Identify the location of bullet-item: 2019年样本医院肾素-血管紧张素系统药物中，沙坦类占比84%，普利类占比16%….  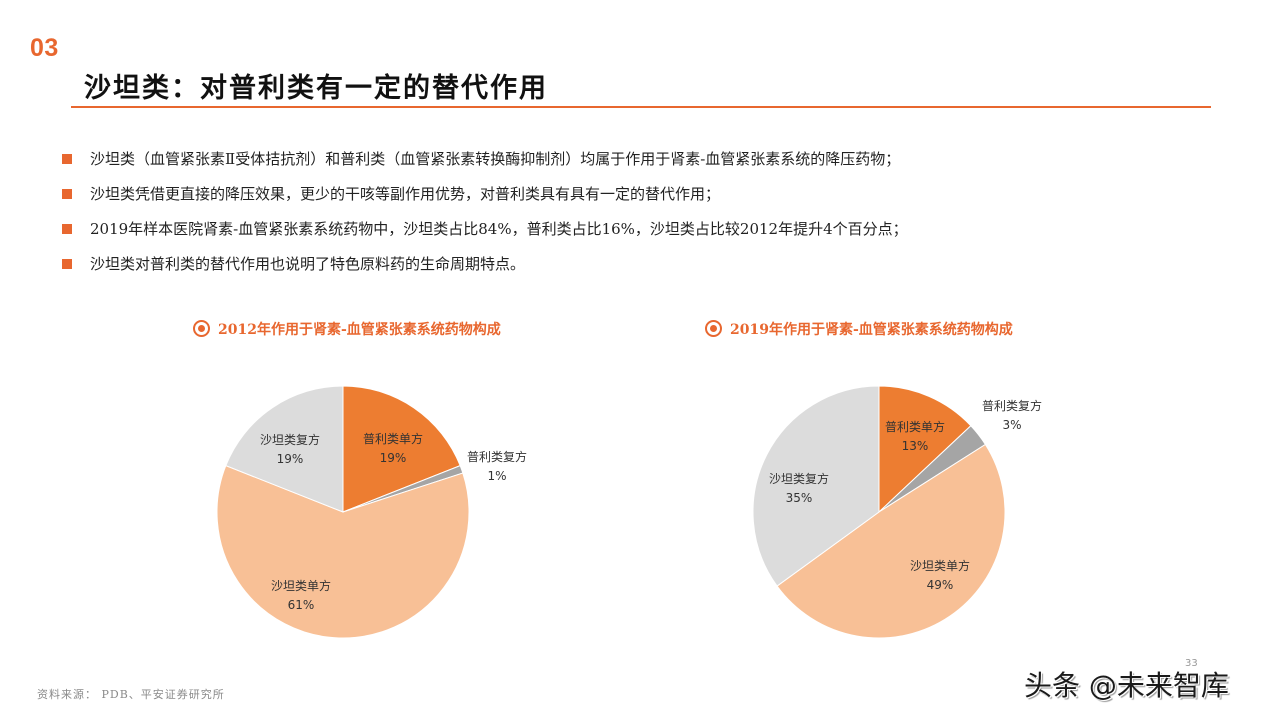
(485, 232).